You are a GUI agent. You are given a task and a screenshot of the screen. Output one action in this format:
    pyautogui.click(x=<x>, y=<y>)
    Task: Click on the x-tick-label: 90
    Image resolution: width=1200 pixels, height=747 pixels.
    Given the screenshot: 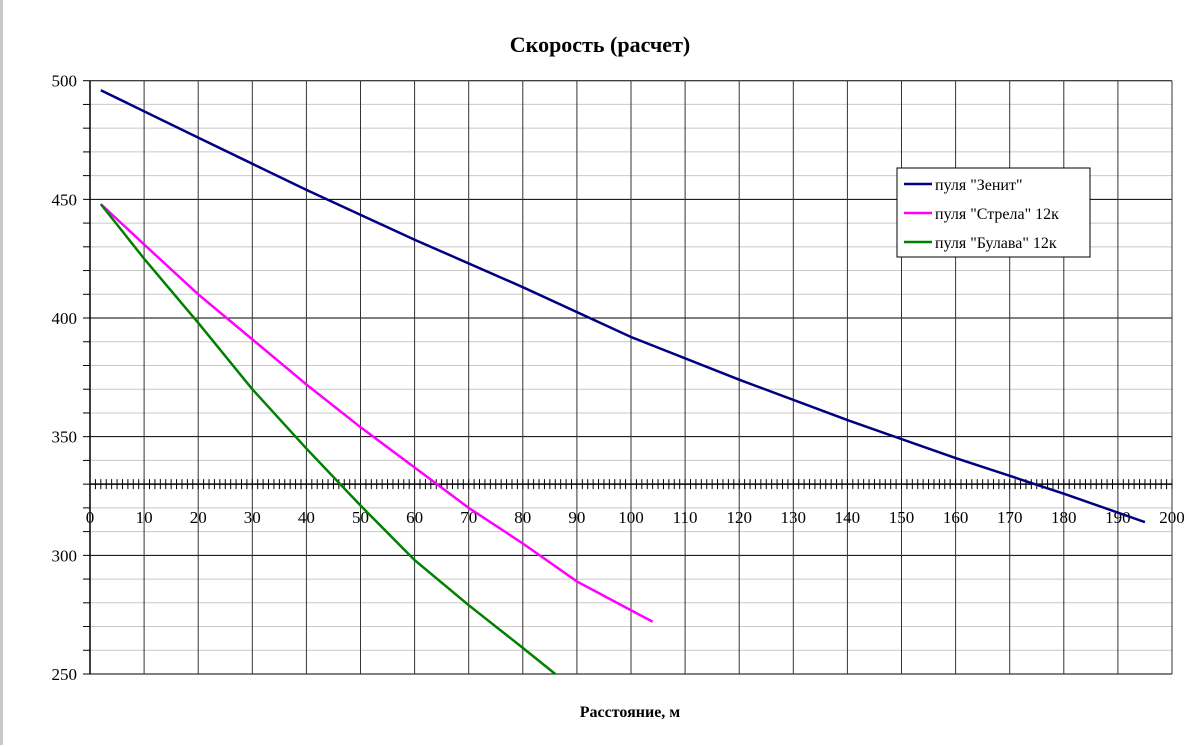 What is the action you would take?
    pyautogui.click(x=576, y=517)
    